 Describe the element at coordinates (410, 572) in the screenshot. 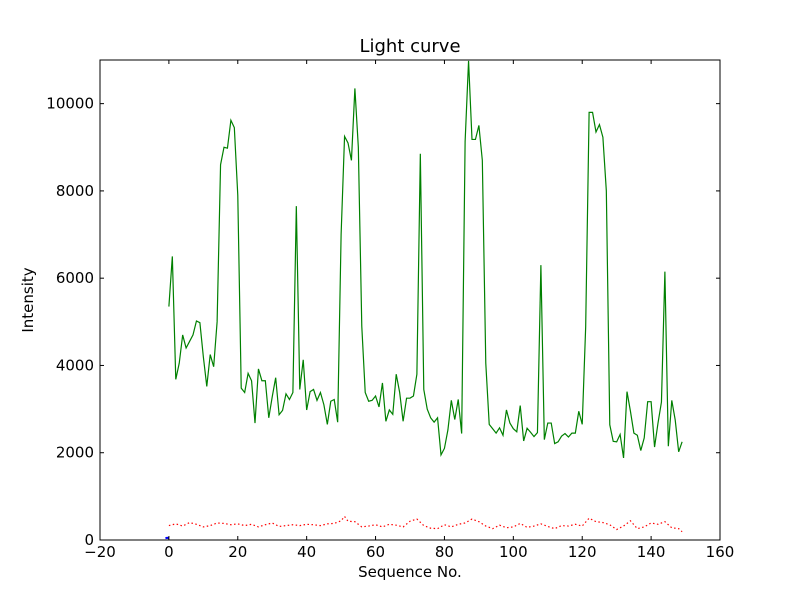

I see `x-axis-label: Sequence No.` at that location.